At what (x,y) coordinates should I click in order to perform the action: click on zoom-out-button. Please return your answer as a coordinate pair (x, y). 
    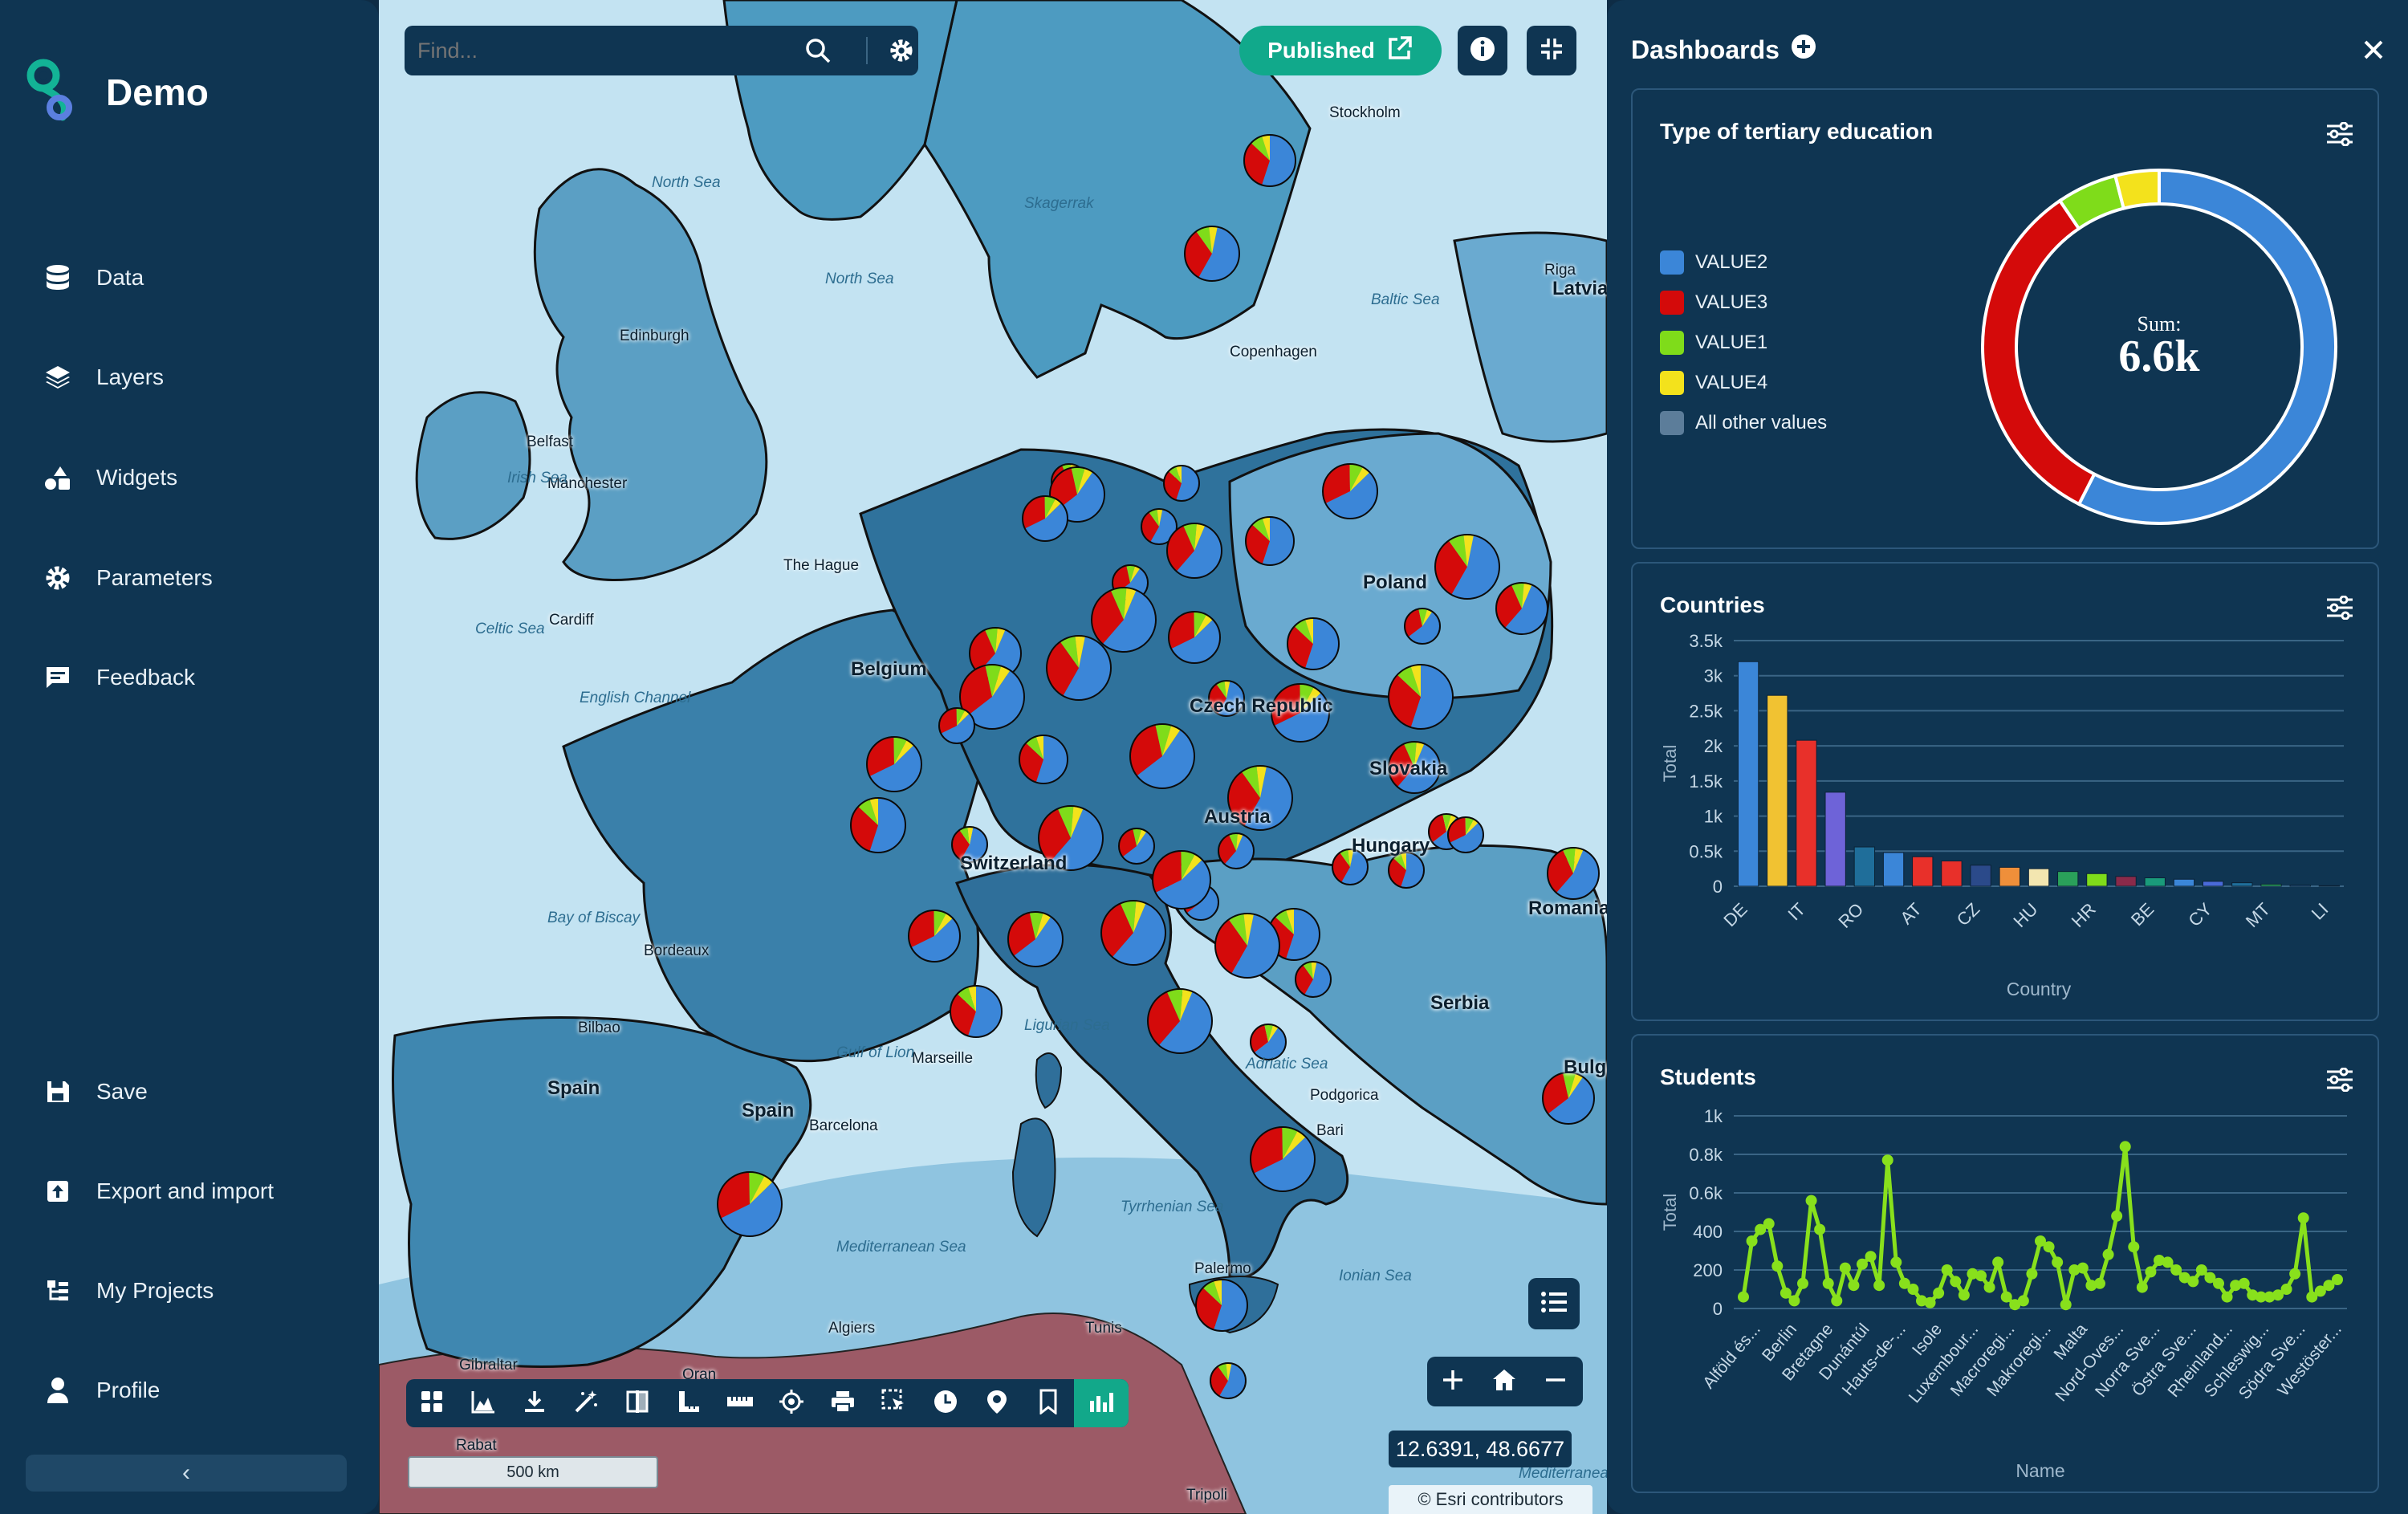
    Looking at the image, I should click on (1555, 1381).